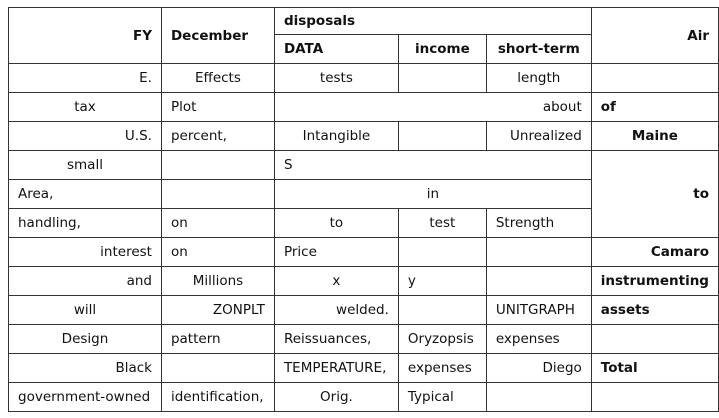  What do you see at coordinates (85, 368) in the screenshot?
I see `table-cell: Black` at bounding box center [85, 368].